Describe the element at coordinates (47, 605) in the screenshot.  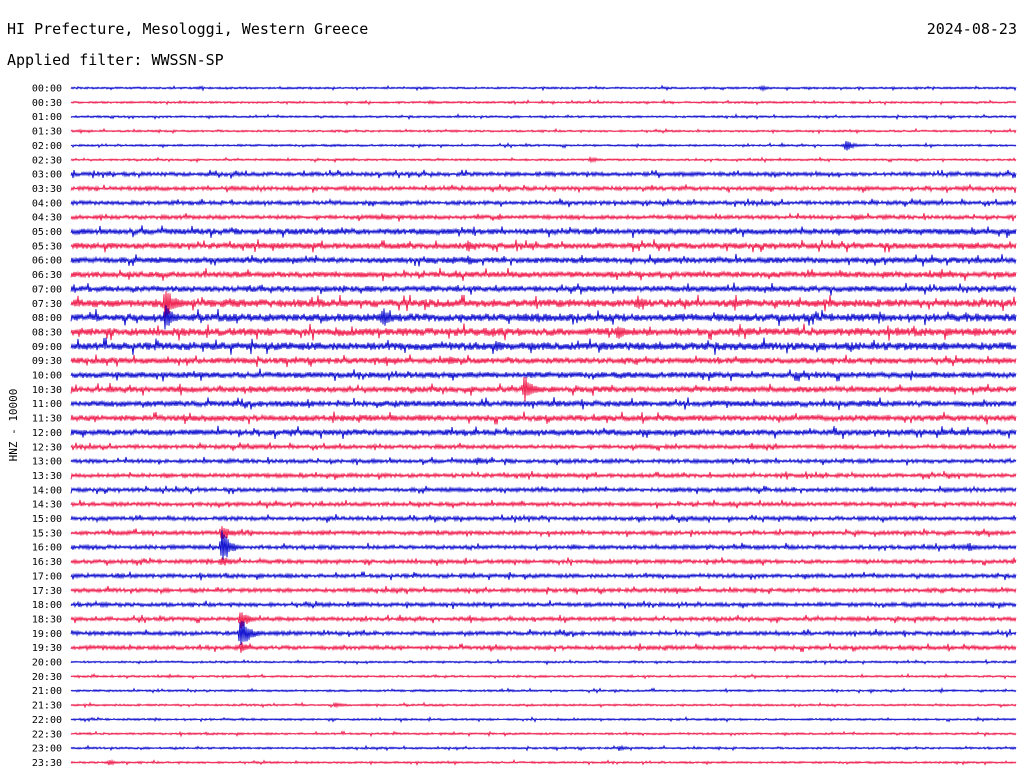
I see `trace-time-label: 18:00` at that location.